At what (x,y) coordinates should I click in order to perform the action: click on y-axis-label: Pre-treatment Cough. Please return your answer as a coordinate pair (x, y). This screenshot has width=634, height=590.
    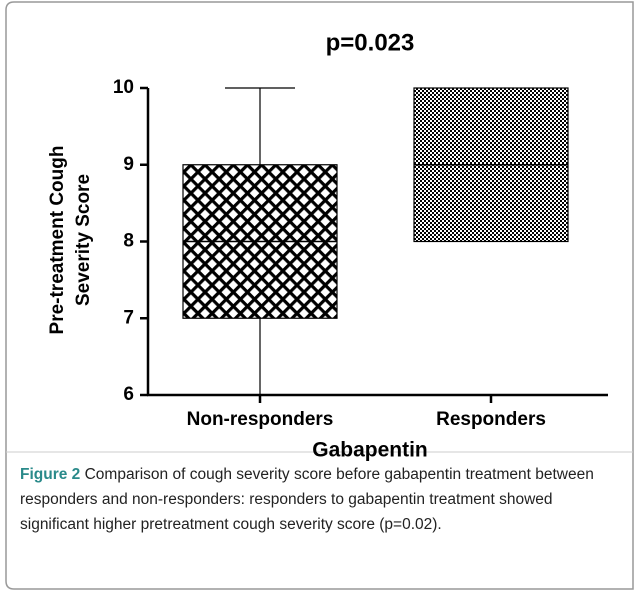
    Looking at the image, I should click on (57, 240).